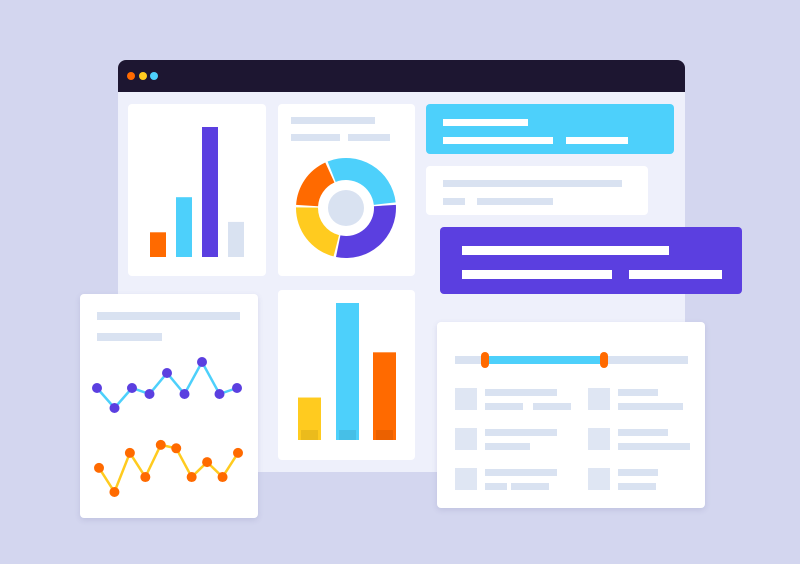  I want to click on range-slider-fill, so click(545, 360).